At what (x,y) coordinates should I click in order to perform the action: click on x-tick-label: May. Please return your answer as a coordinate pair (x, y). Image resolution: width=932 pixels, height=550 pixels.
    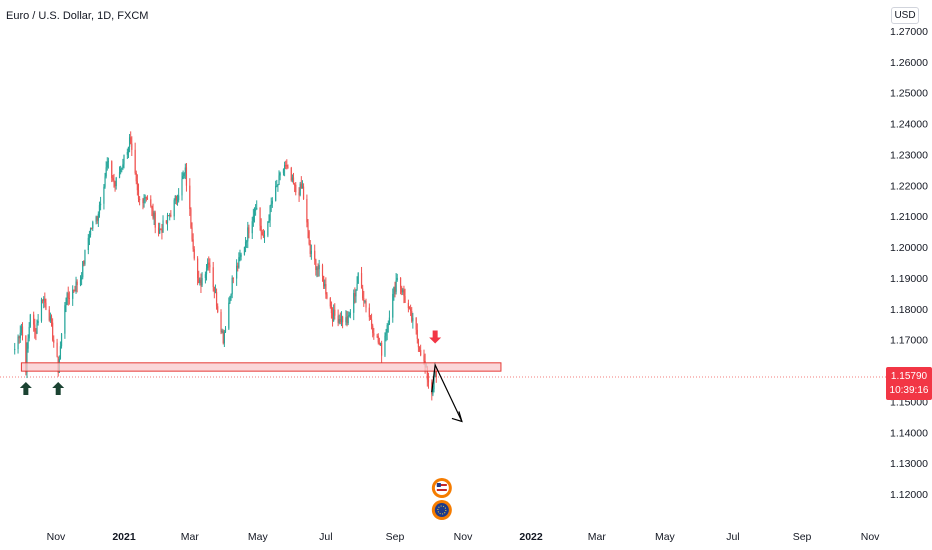
    Looking at the image, I should click on (665, 537).